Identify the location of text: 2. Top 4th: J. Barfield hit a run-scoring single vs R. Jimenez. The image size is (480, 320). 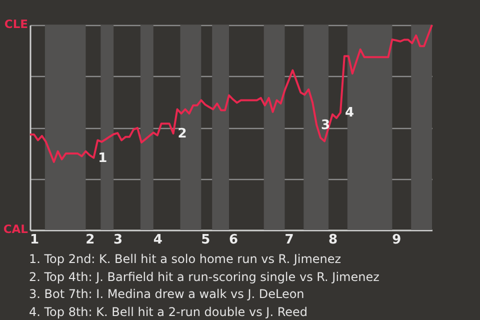
(204, 277).